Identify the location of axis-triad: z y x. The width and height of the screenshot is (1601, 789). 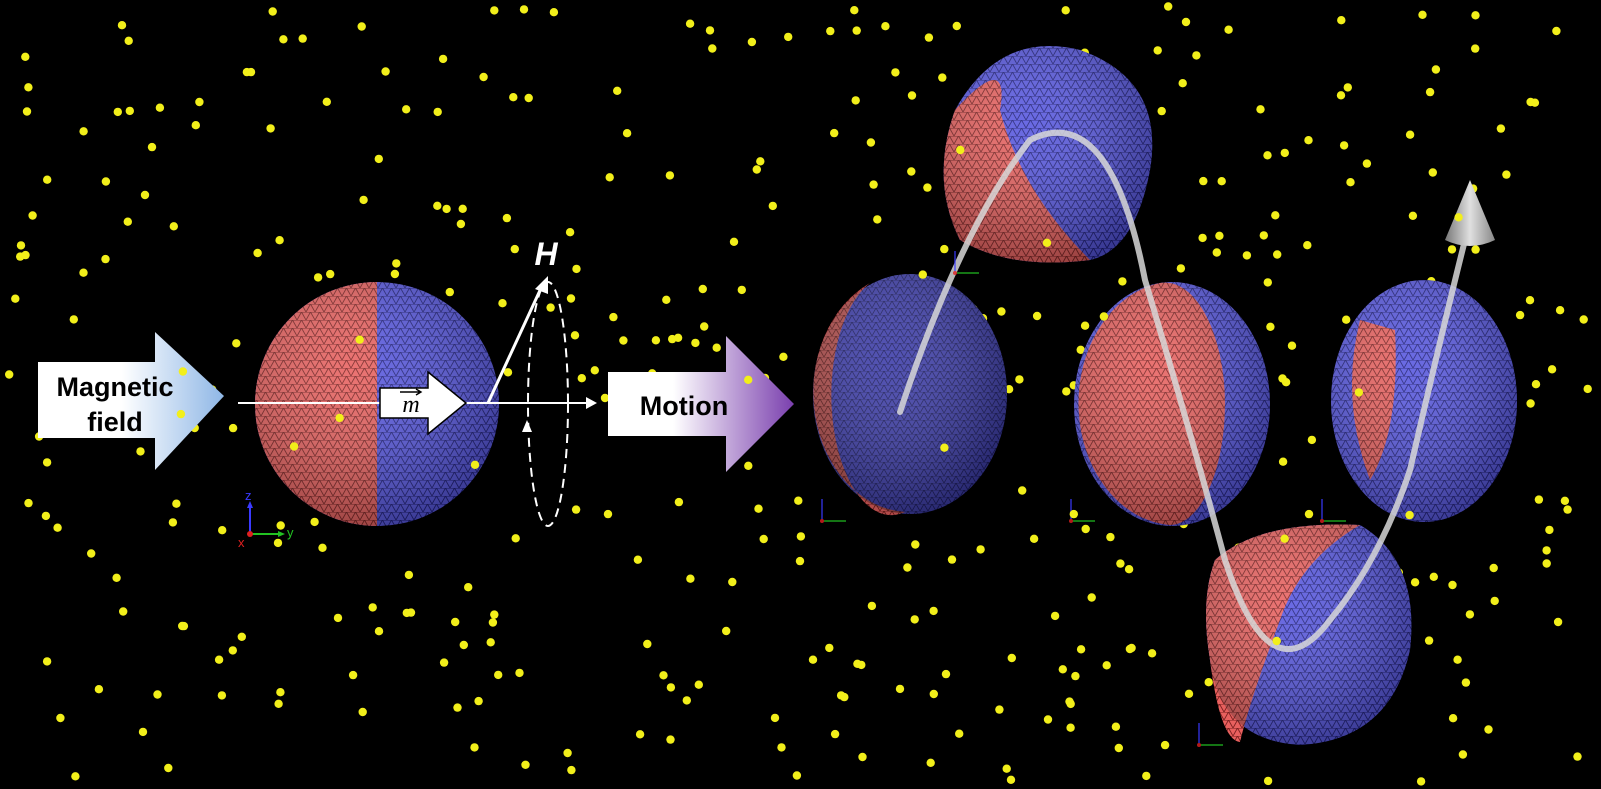
(266, 519).